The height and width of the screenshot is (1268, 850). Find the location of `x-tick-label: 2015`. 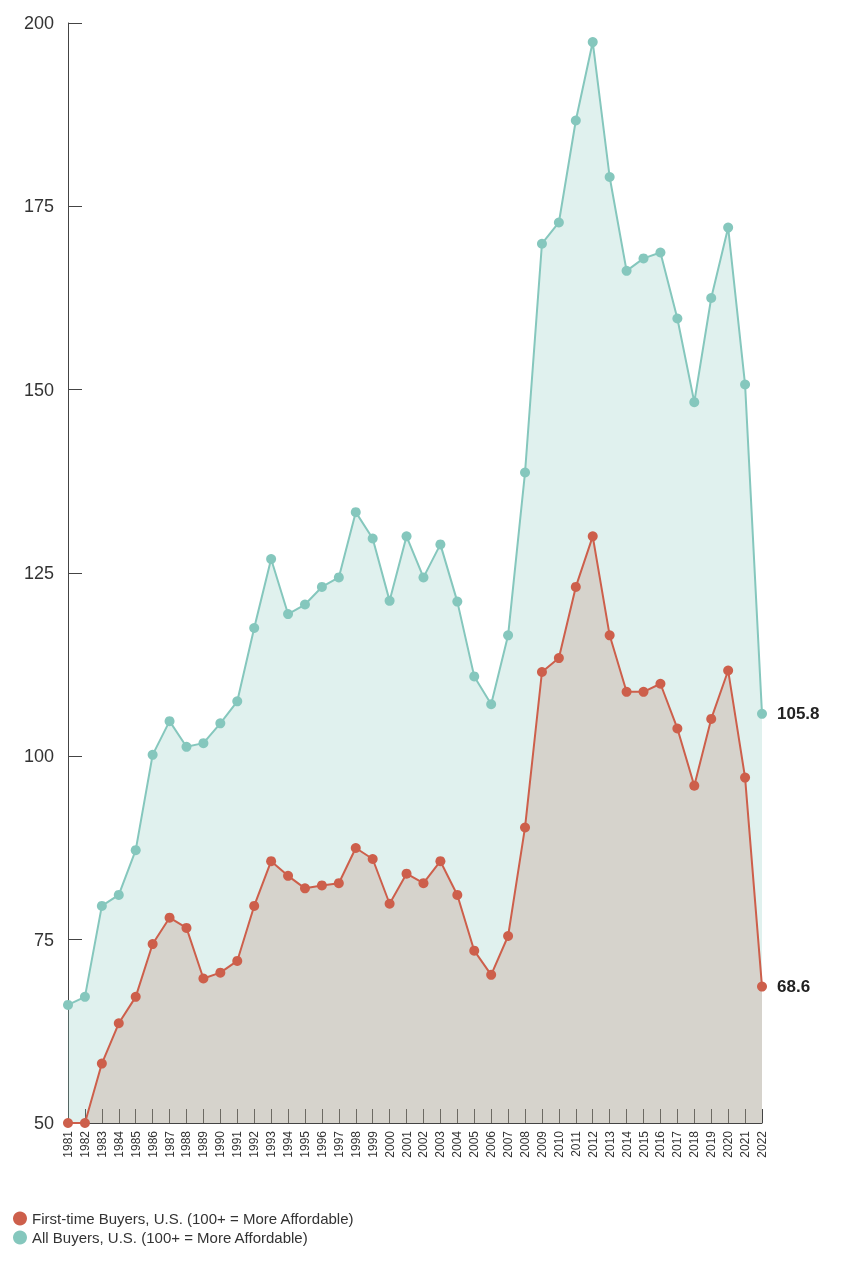

x-tick-label: 2015 is located at coordinates (643, 1144).